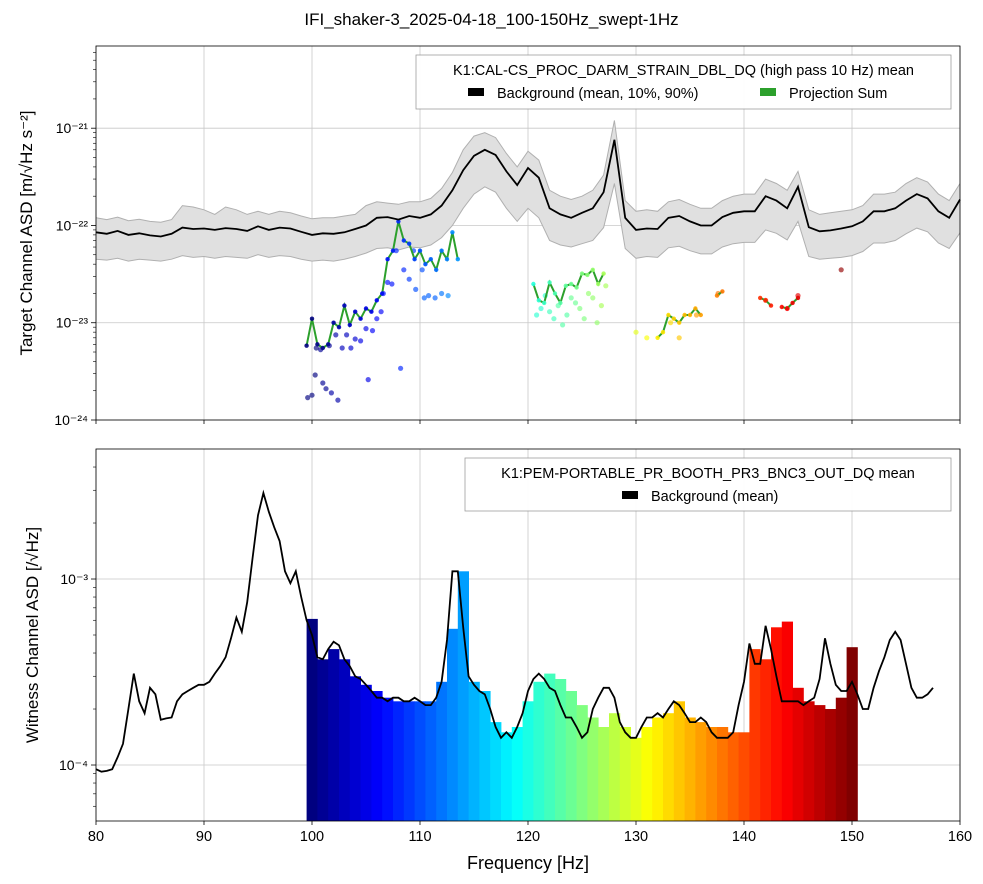  I want to click on x-tick-label: 80, so click(96, 837).